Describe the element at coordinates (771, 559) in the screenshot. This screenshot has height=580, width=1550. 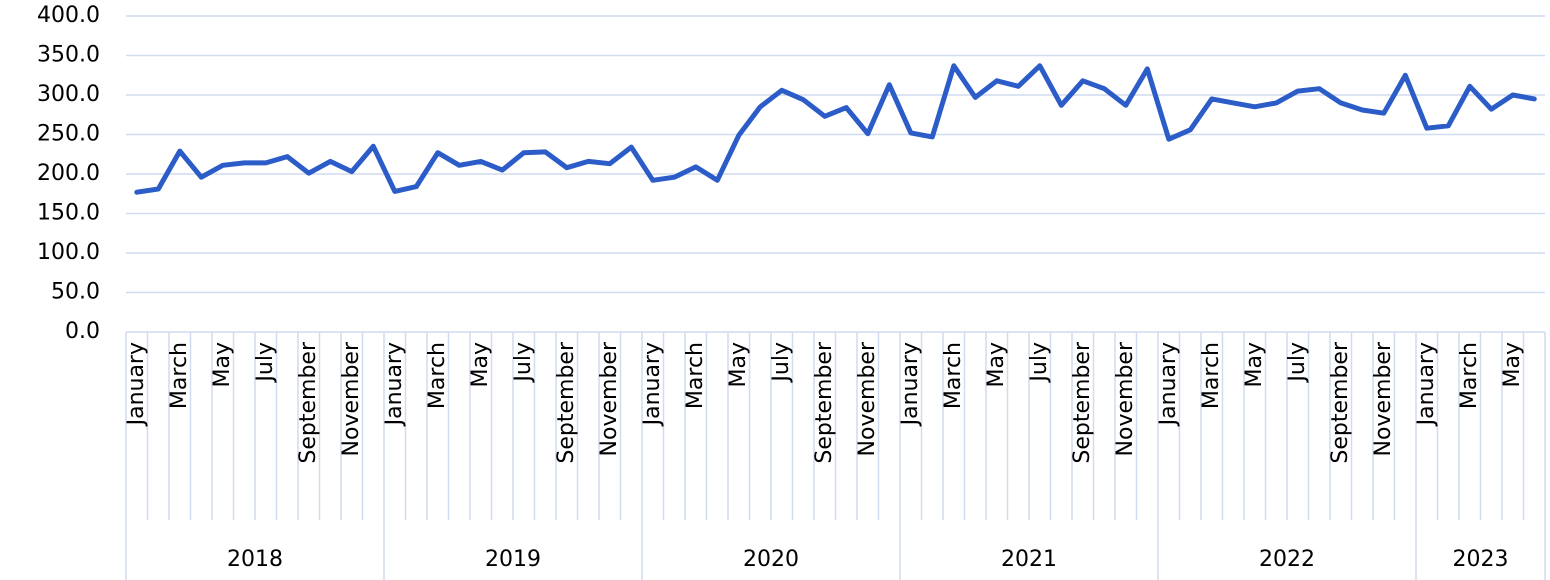
I see `x-group-label: 2020` at that location.